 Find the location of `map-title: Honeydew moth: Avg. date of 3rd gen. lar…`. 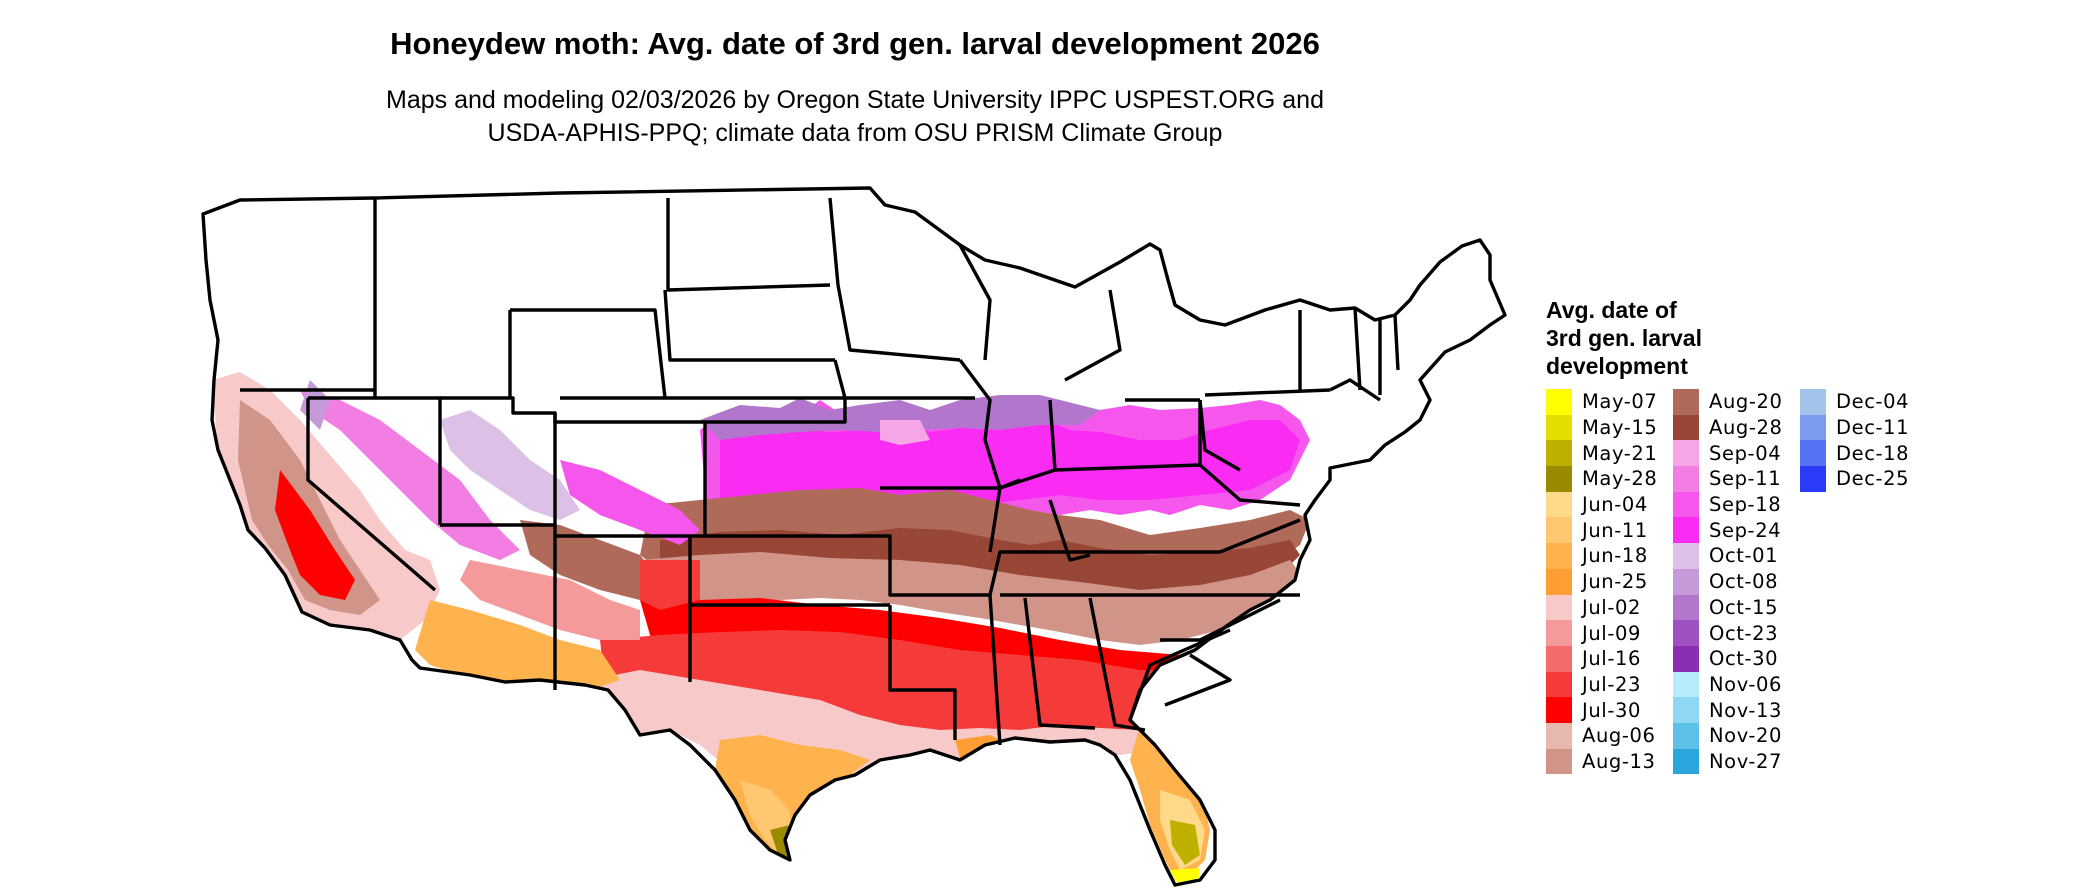

map-title: Honeydew moth: Avg. date of 3rd gen. lar… is located at coordinates (855, 43).